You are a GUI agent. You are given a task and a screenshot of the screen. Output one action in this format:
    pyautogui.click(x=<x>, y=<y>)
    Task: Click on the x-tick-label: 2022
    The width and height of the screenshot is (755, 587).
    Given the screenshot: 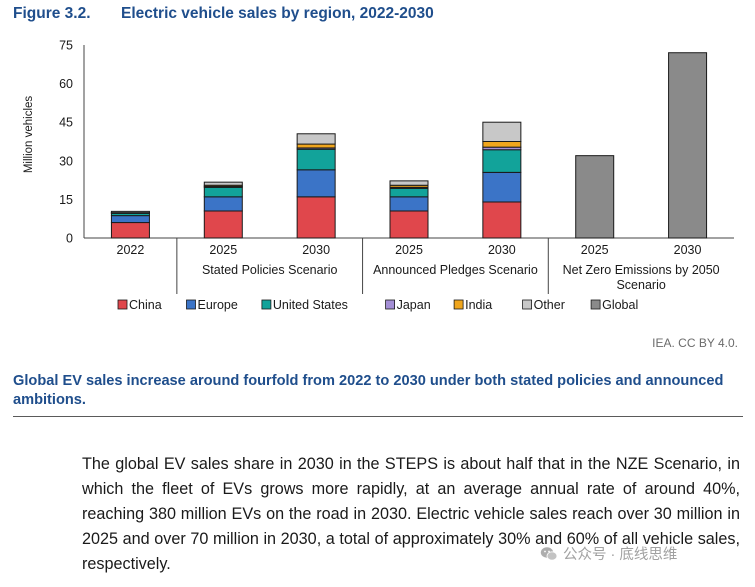 What is the action you would take?
    pyautogui.click(x=131, y=250)
    